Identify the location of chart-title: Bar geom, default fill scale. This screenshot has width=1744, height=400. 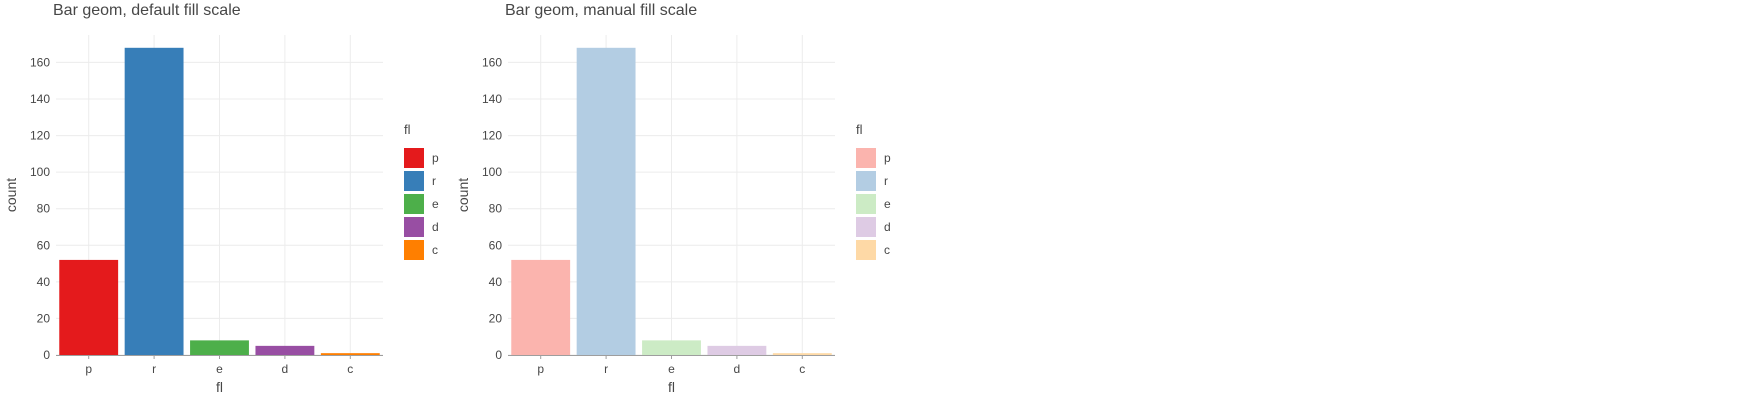
(147, 10).